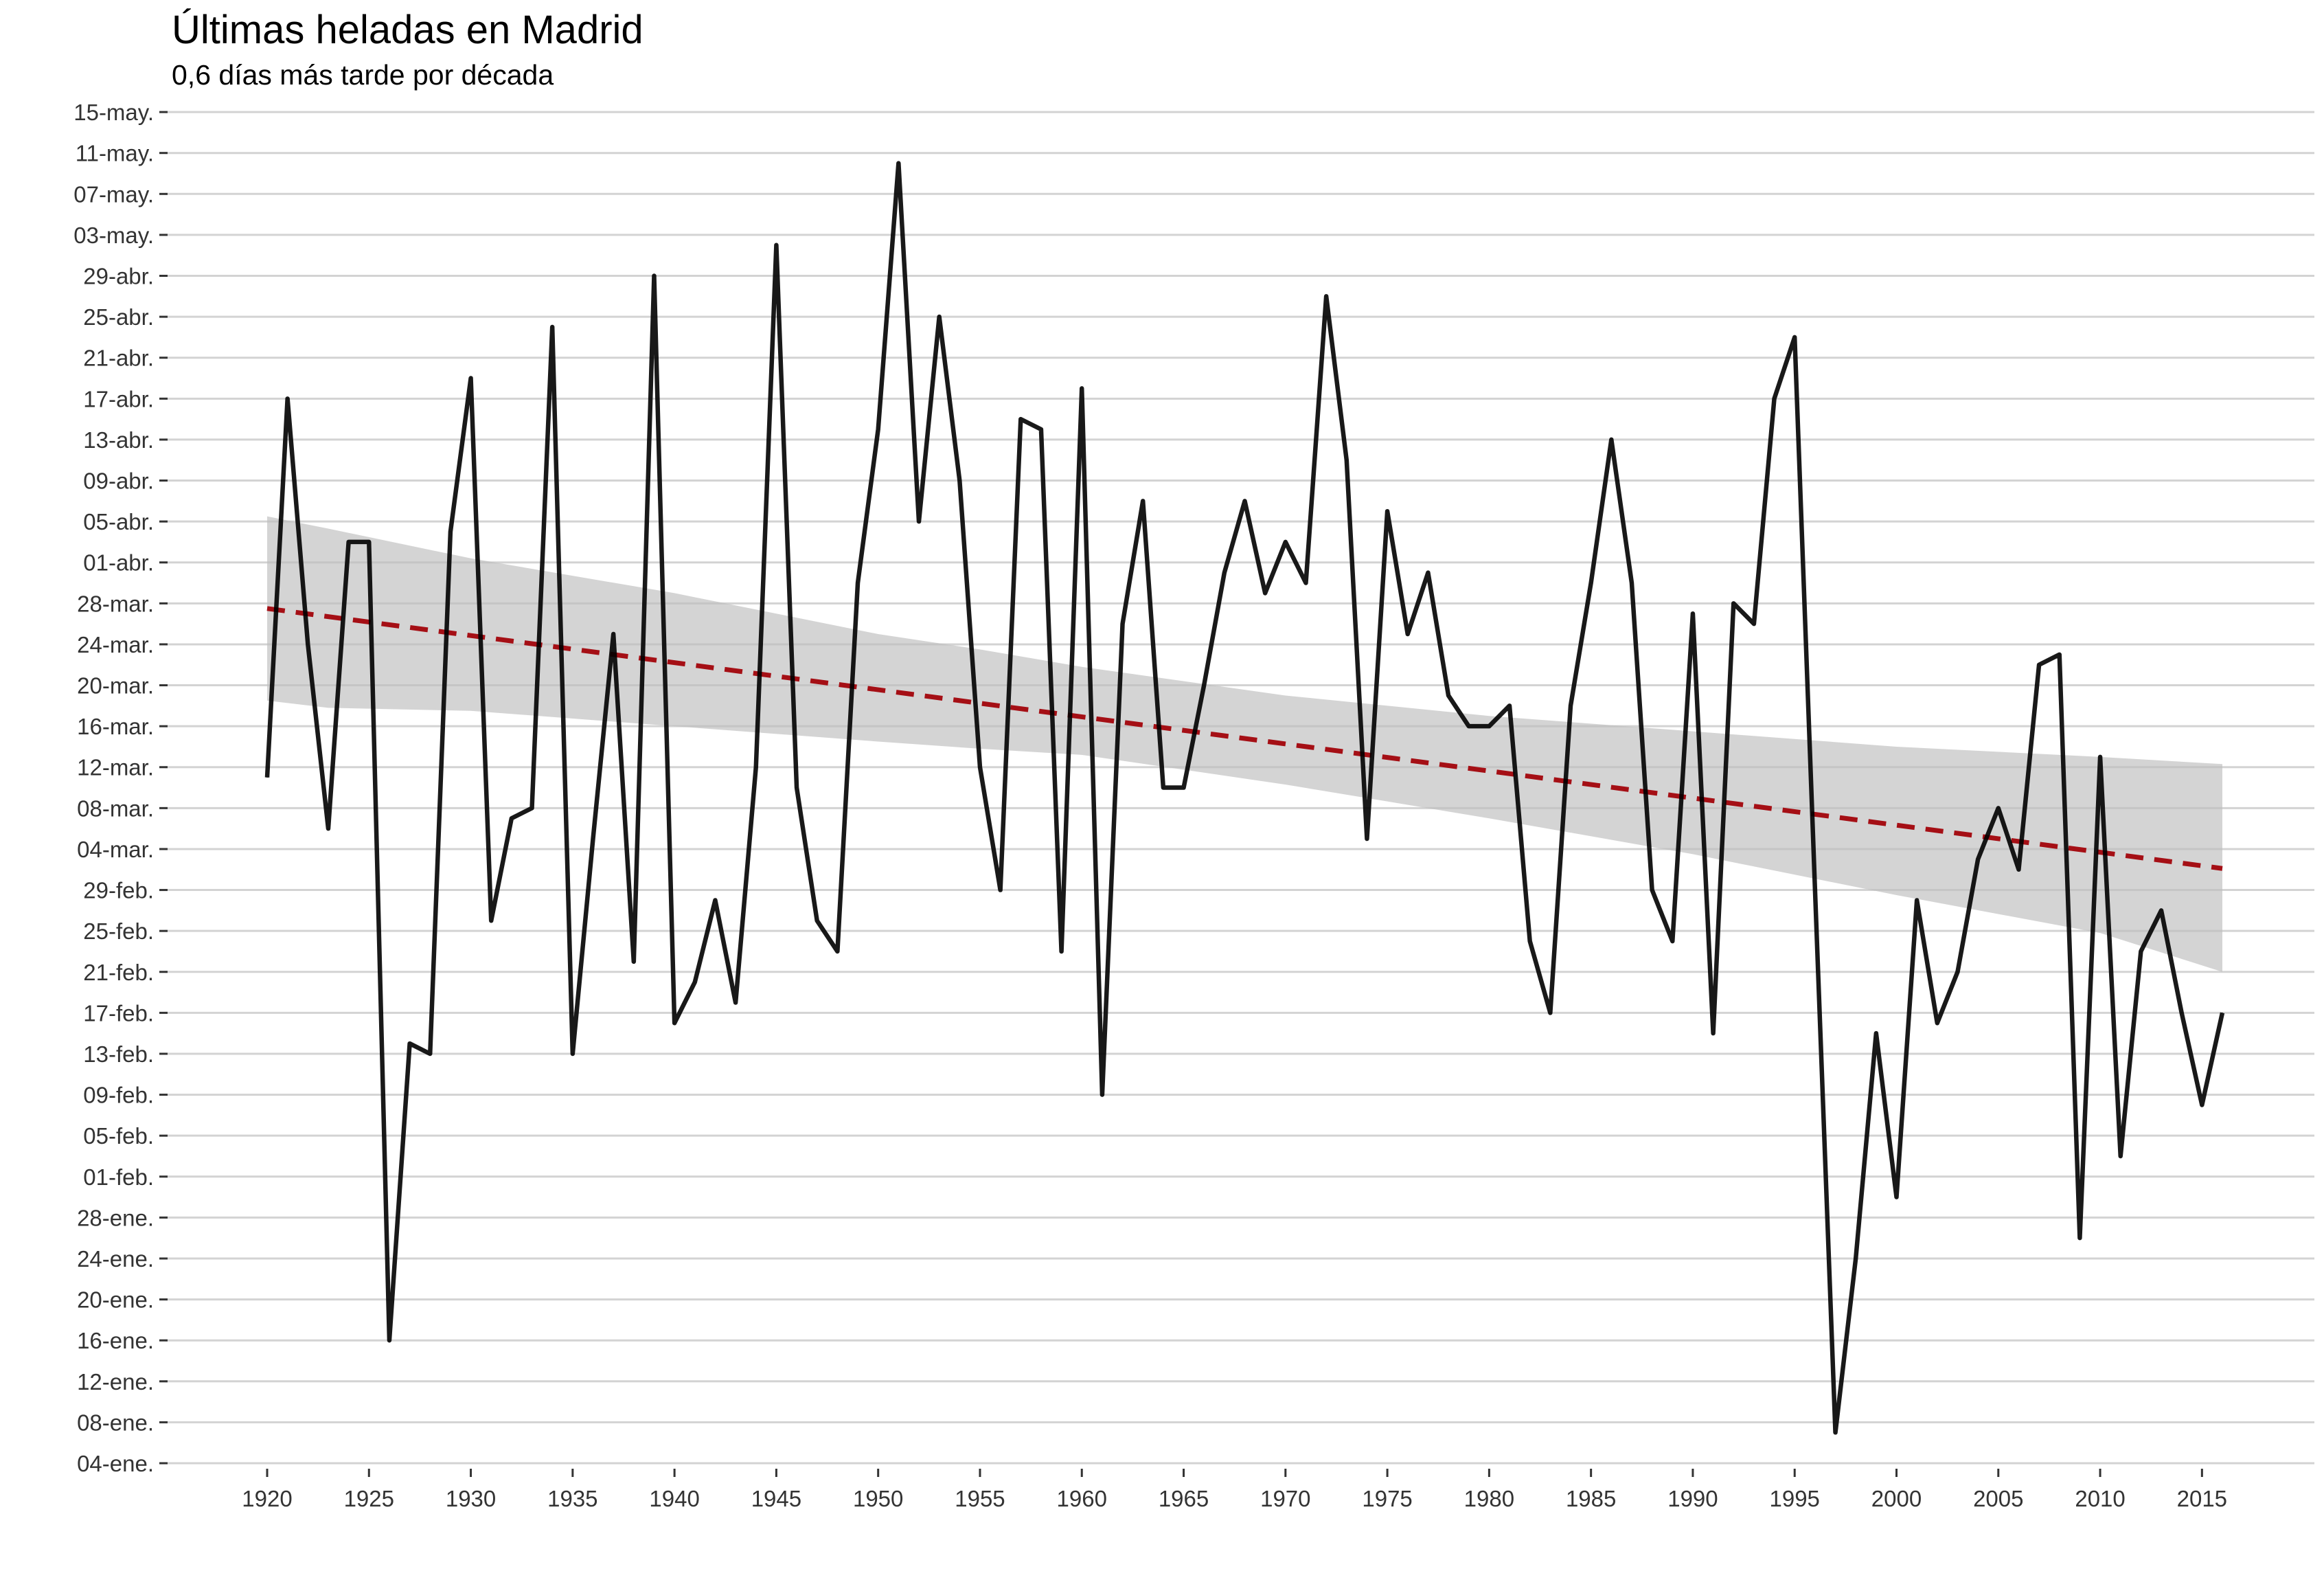  I want to click on y-tick-label: 29-abr., so click(119, 276).